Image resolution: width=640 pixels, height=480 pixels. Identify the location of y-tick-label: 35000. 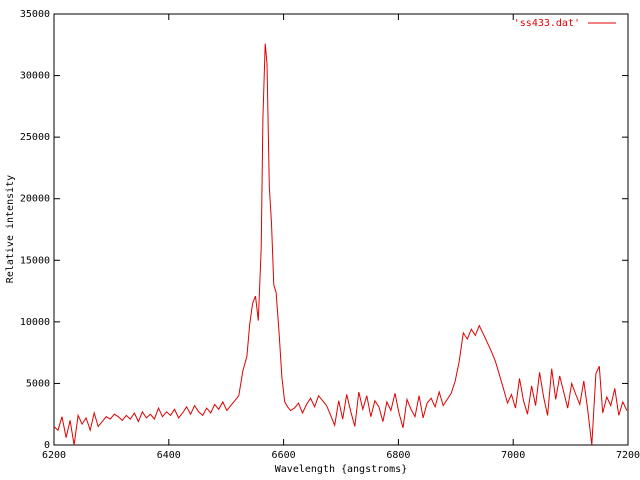
(35, 14).